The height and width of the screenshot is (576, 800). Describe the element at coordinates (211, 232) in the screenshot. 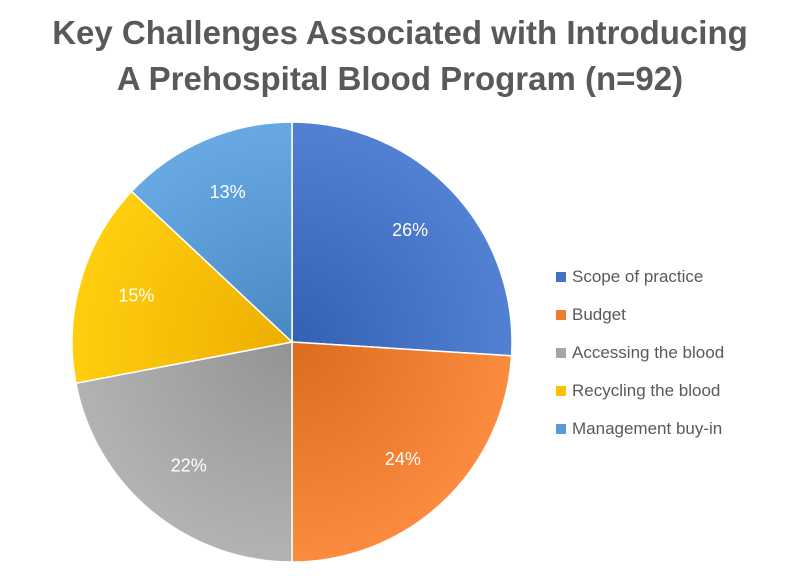

I see `pie-slice-management-buy-in` at that location.